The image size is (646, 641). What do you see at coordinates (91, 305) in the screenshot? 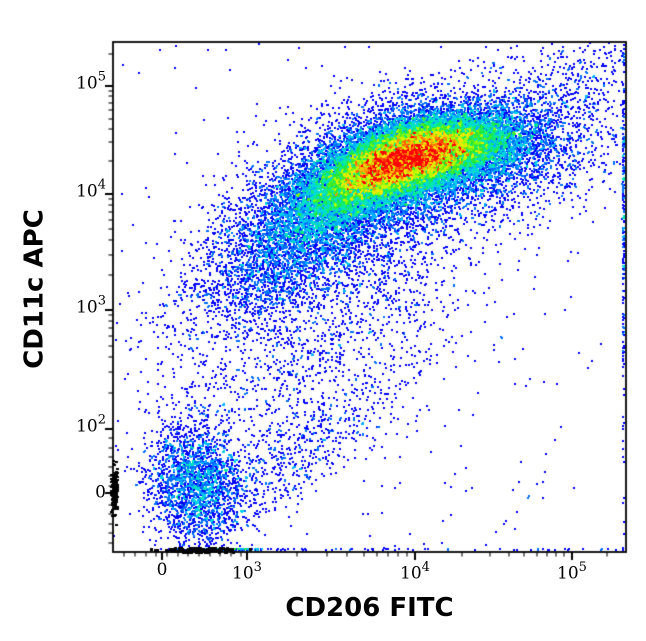
I see `y-tick-label: 10³` at bounding box center [91, 305].